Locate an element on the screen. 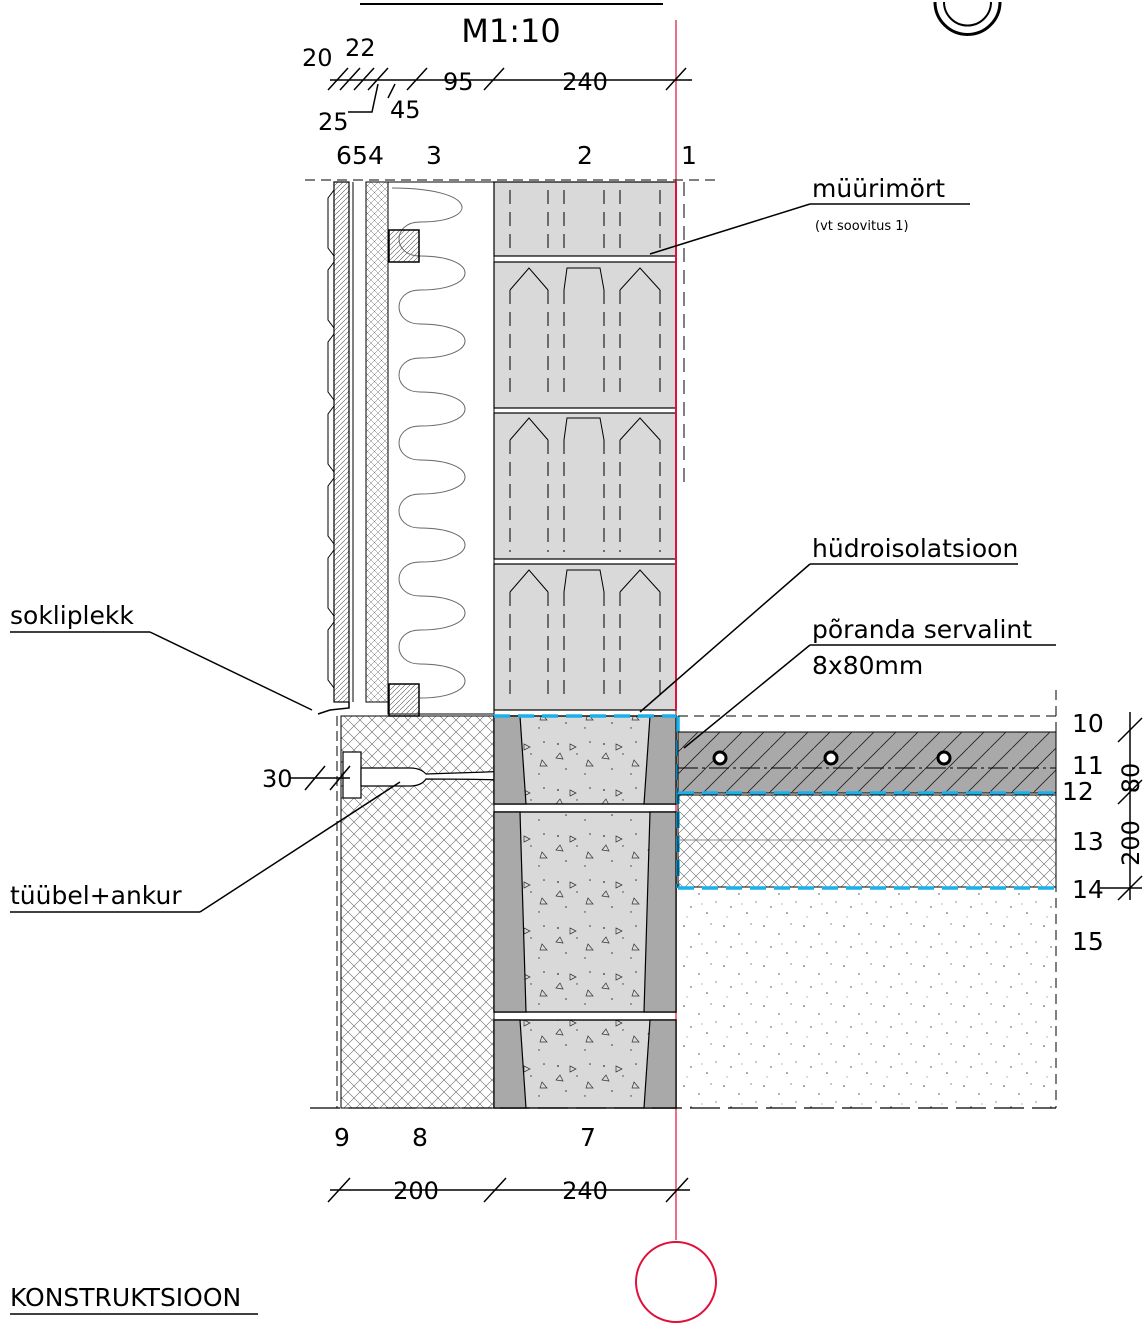 The height and width of the screenshot is (1324, 1145). batten-bottom is located at coordinates (404, 700).